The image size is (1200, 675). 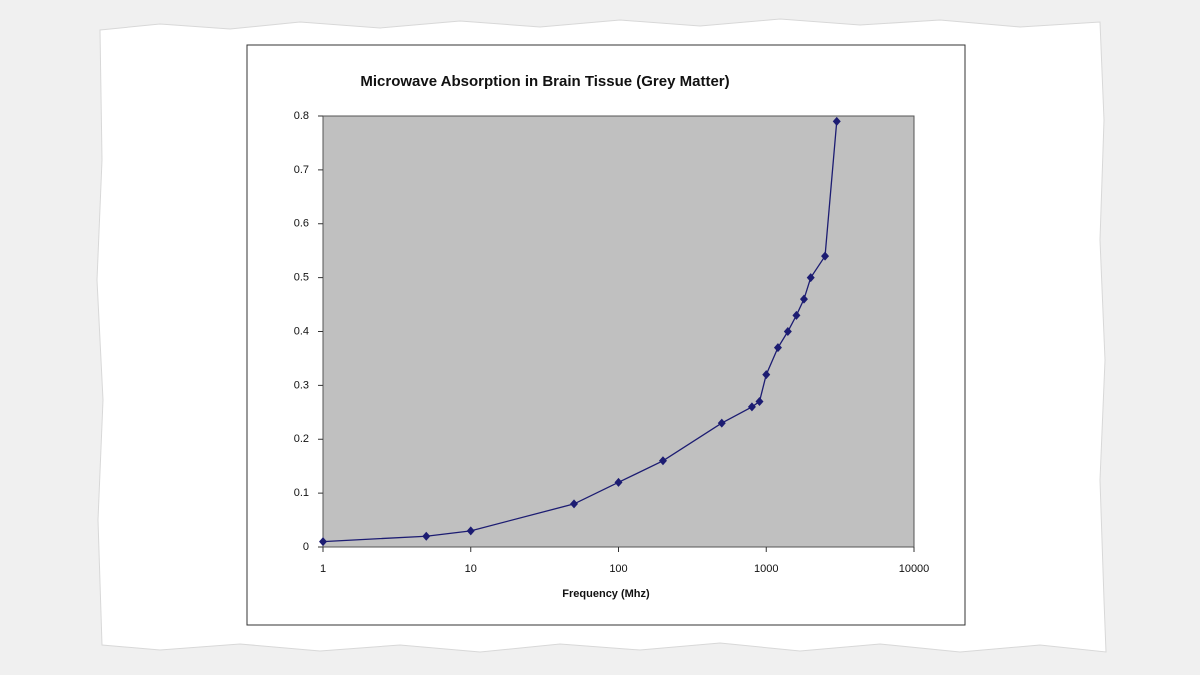 I want to click on y-tick-label: 0.7, so click(x=301, y=170).